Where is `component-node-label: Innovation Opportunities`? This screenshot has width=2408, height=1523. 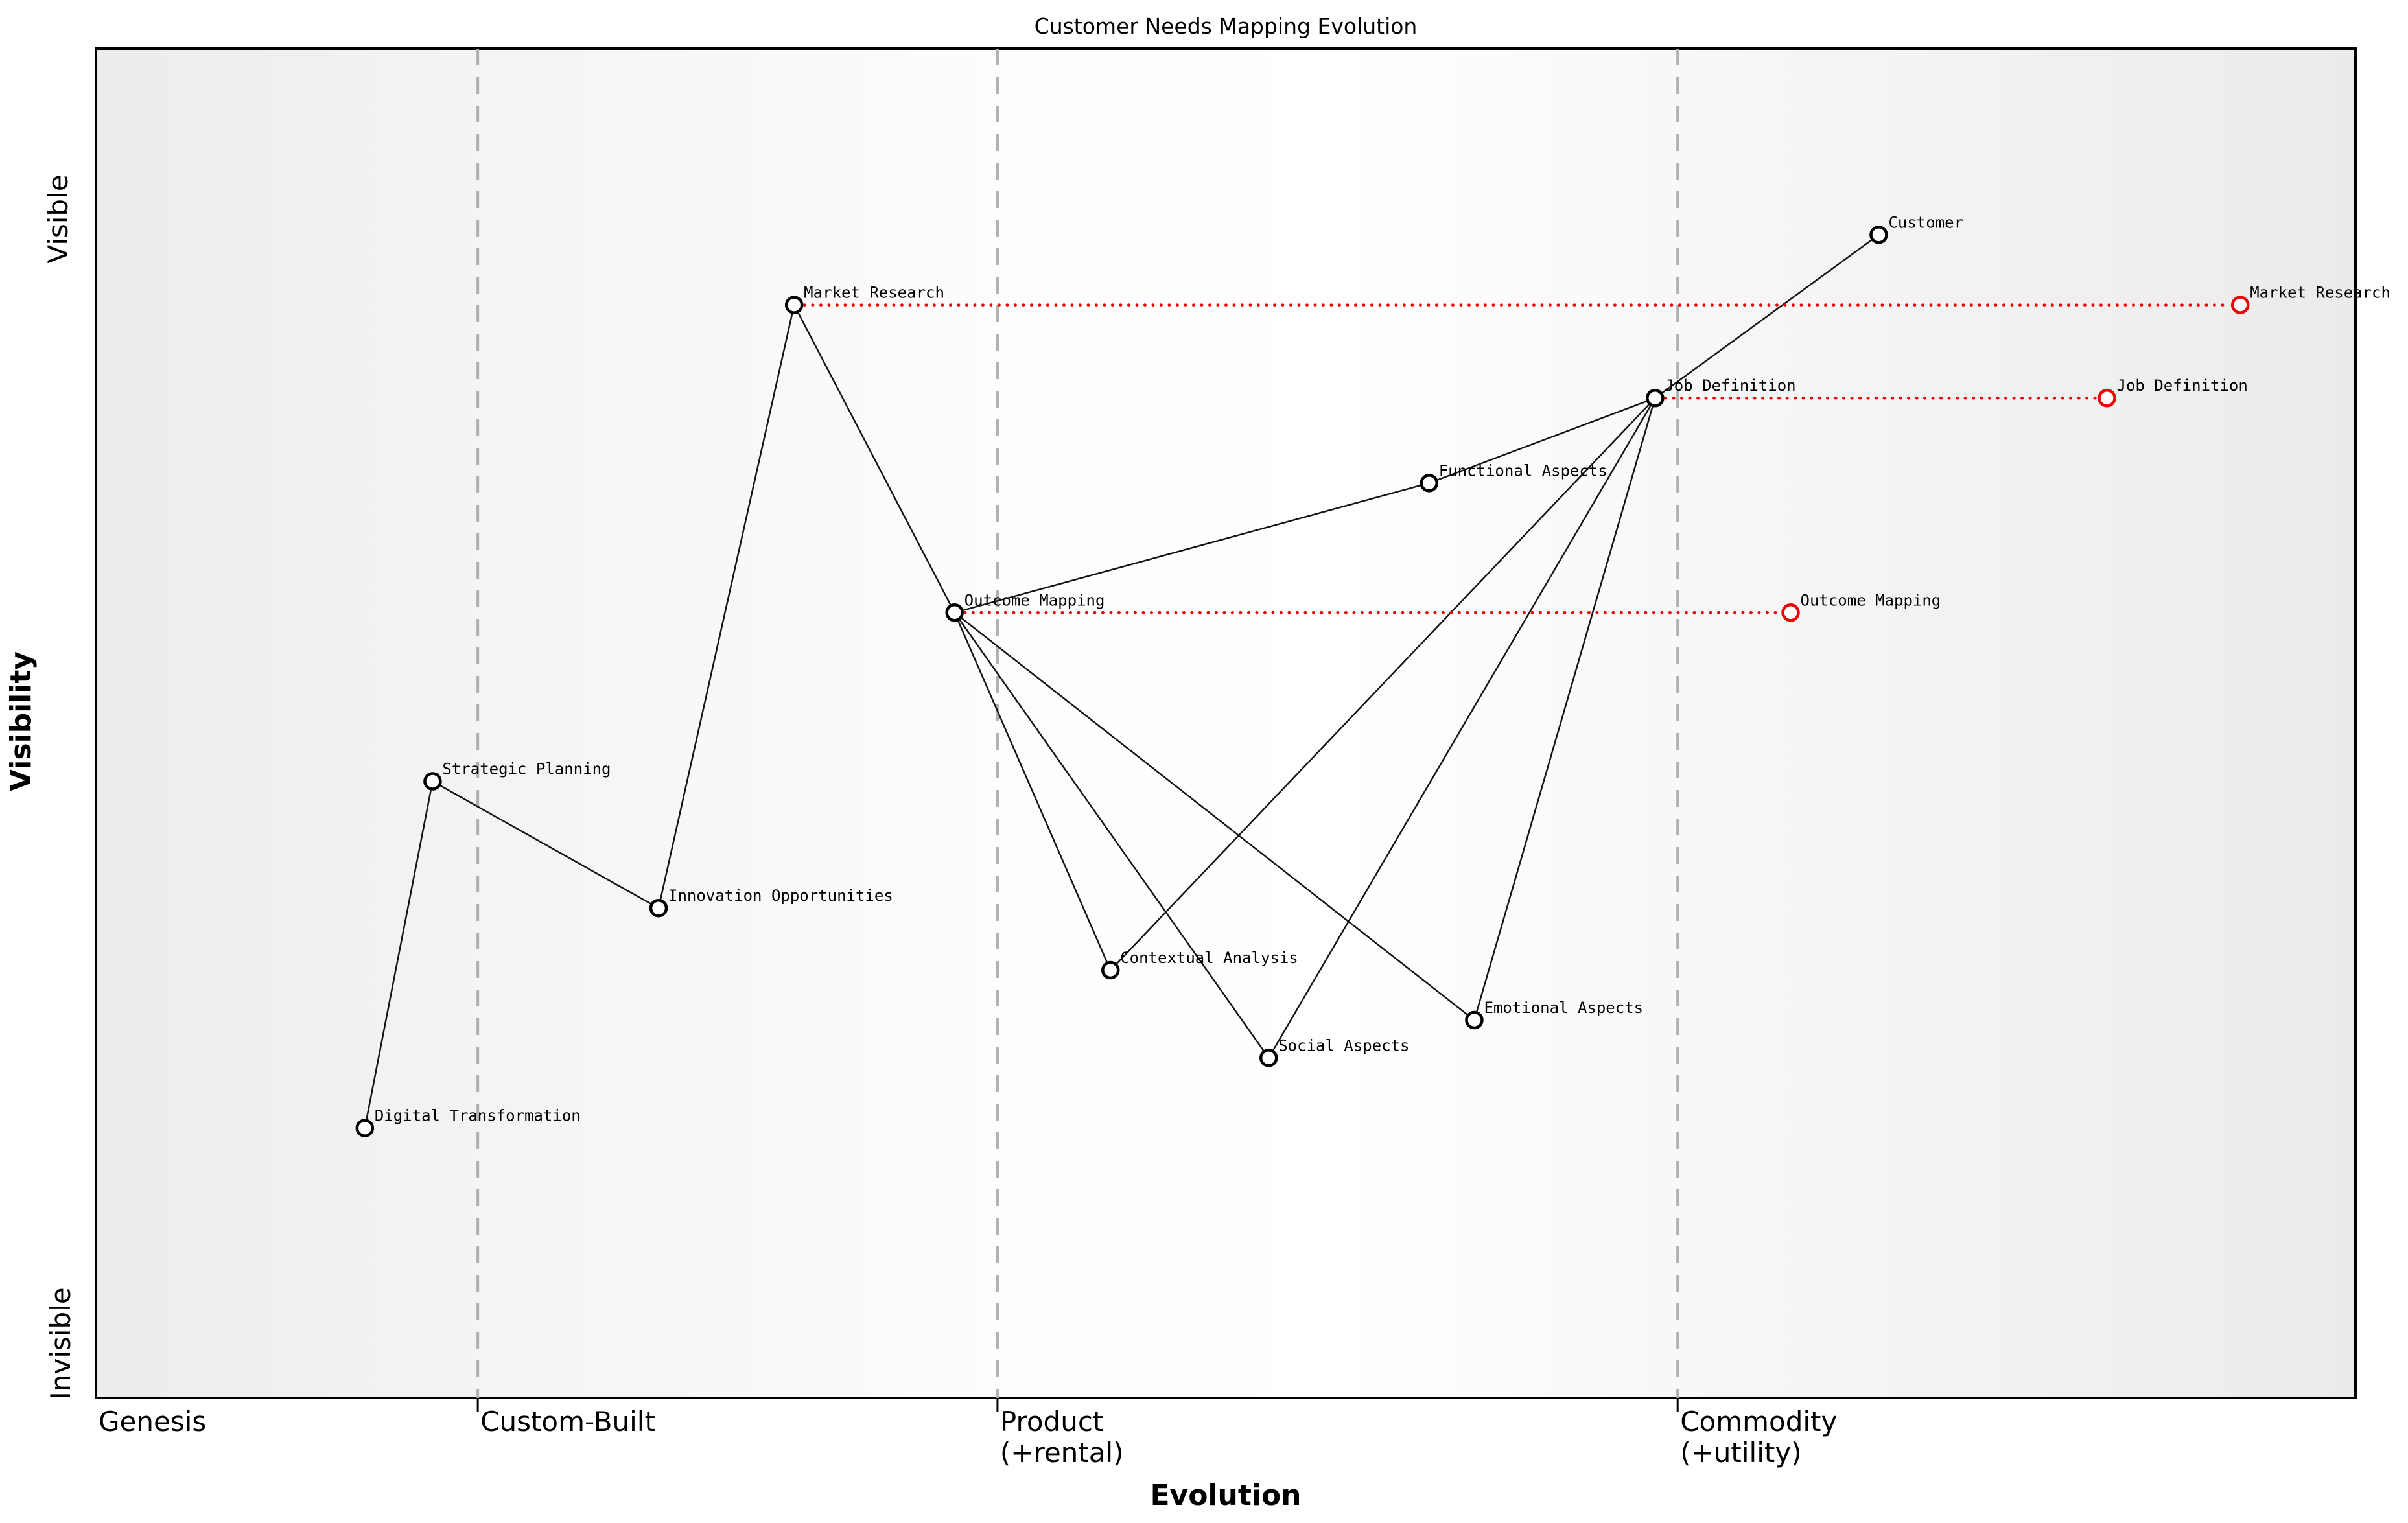 component-node-label: Innovation Opportunities is located at coordinates (781, 896).